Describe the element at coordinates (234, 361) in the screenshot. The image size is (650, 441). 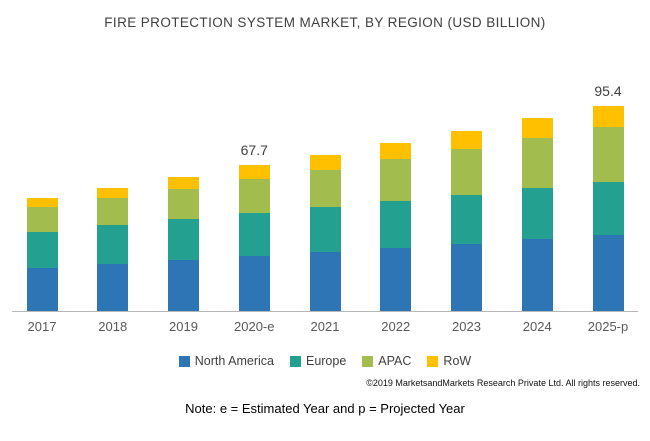
I see `legend-label: North America` at that location.